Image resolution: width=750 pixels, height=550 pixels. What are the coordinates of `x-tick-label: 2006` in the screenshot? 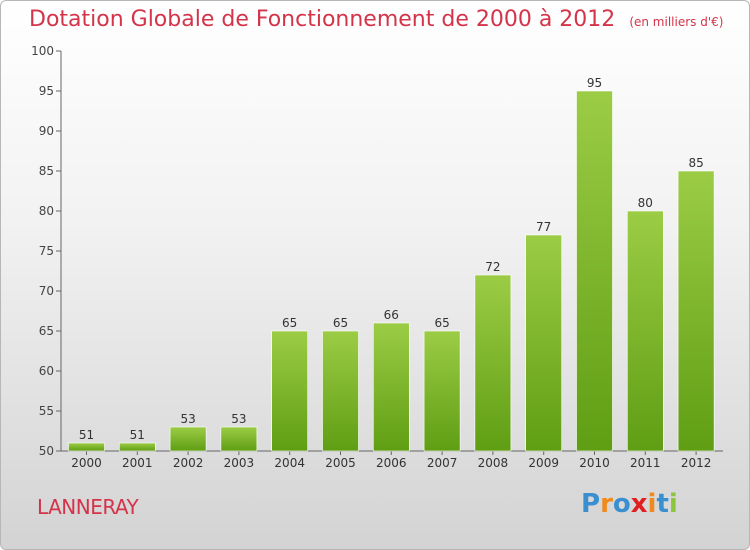 It's located at (391, 463).